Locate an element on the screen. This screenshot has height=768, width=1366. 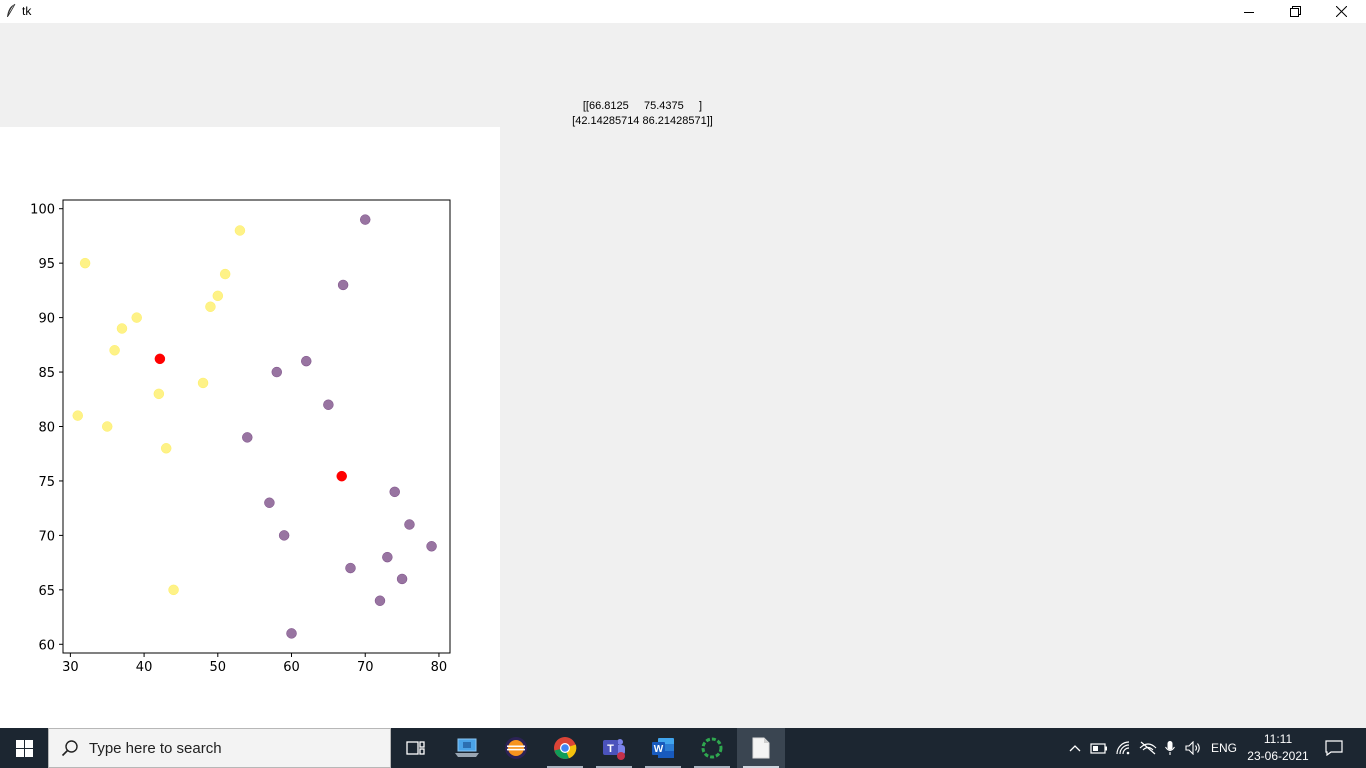
laptop-app-icon is located at coordinates (467, 747).